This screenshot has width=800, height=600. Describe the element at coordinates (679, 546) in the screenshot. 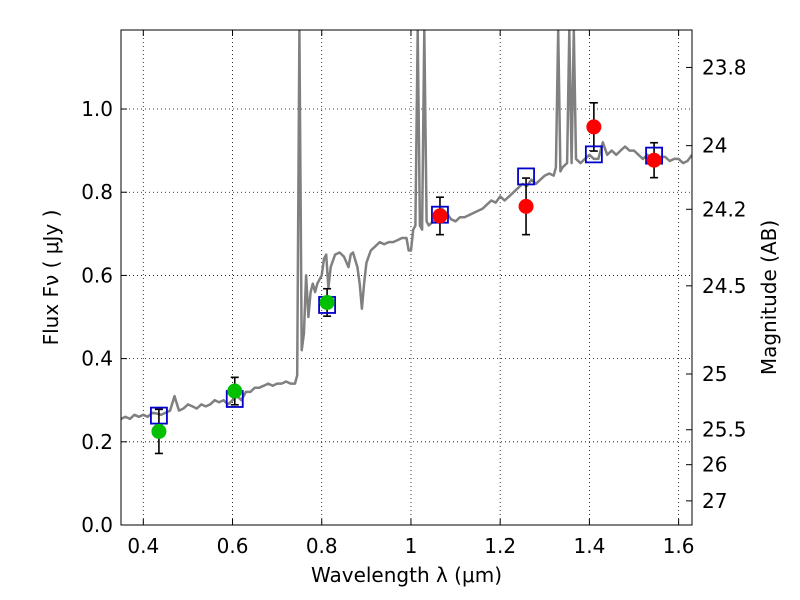

I see `x-tick-label: 1.6` at that location.